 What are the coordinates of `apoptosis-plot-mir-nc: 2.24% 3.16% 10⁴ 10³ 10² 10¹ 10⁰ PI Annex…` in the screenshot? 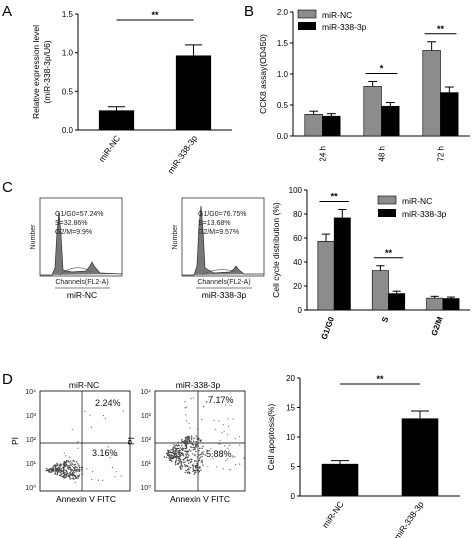 It's located at (70, 446).